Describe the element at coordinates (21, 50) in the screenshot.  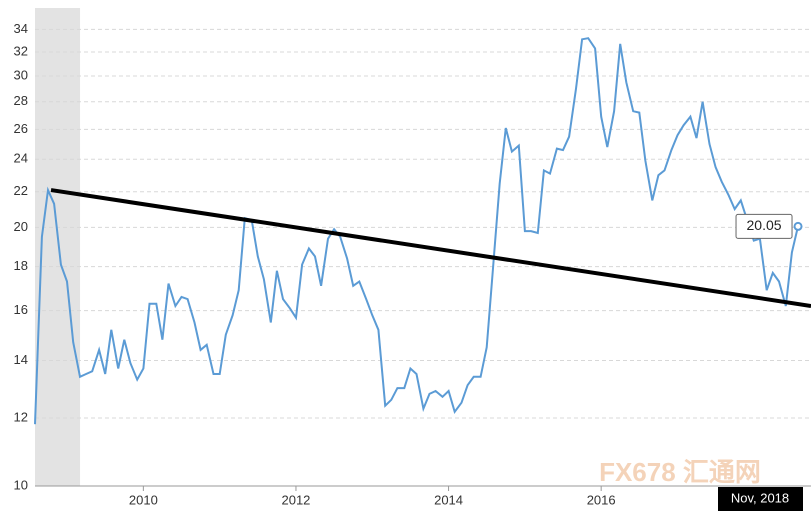
I see `y-tick-label: 32` at that location.